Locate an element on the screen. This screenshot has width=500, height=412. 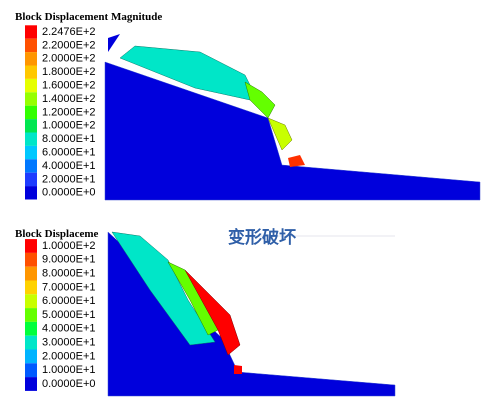
legend-label: 2.2476E+2 is located at coordinates (69, 32).